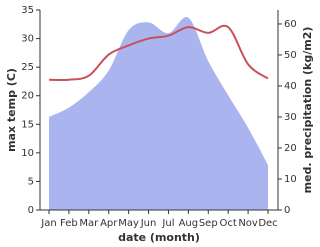 Image resolution: width=320 pixels, height=247 pixels. Describe the element at coordinates (27, 39) in the screenshot. I see `y-tick-label: 30` at that location.